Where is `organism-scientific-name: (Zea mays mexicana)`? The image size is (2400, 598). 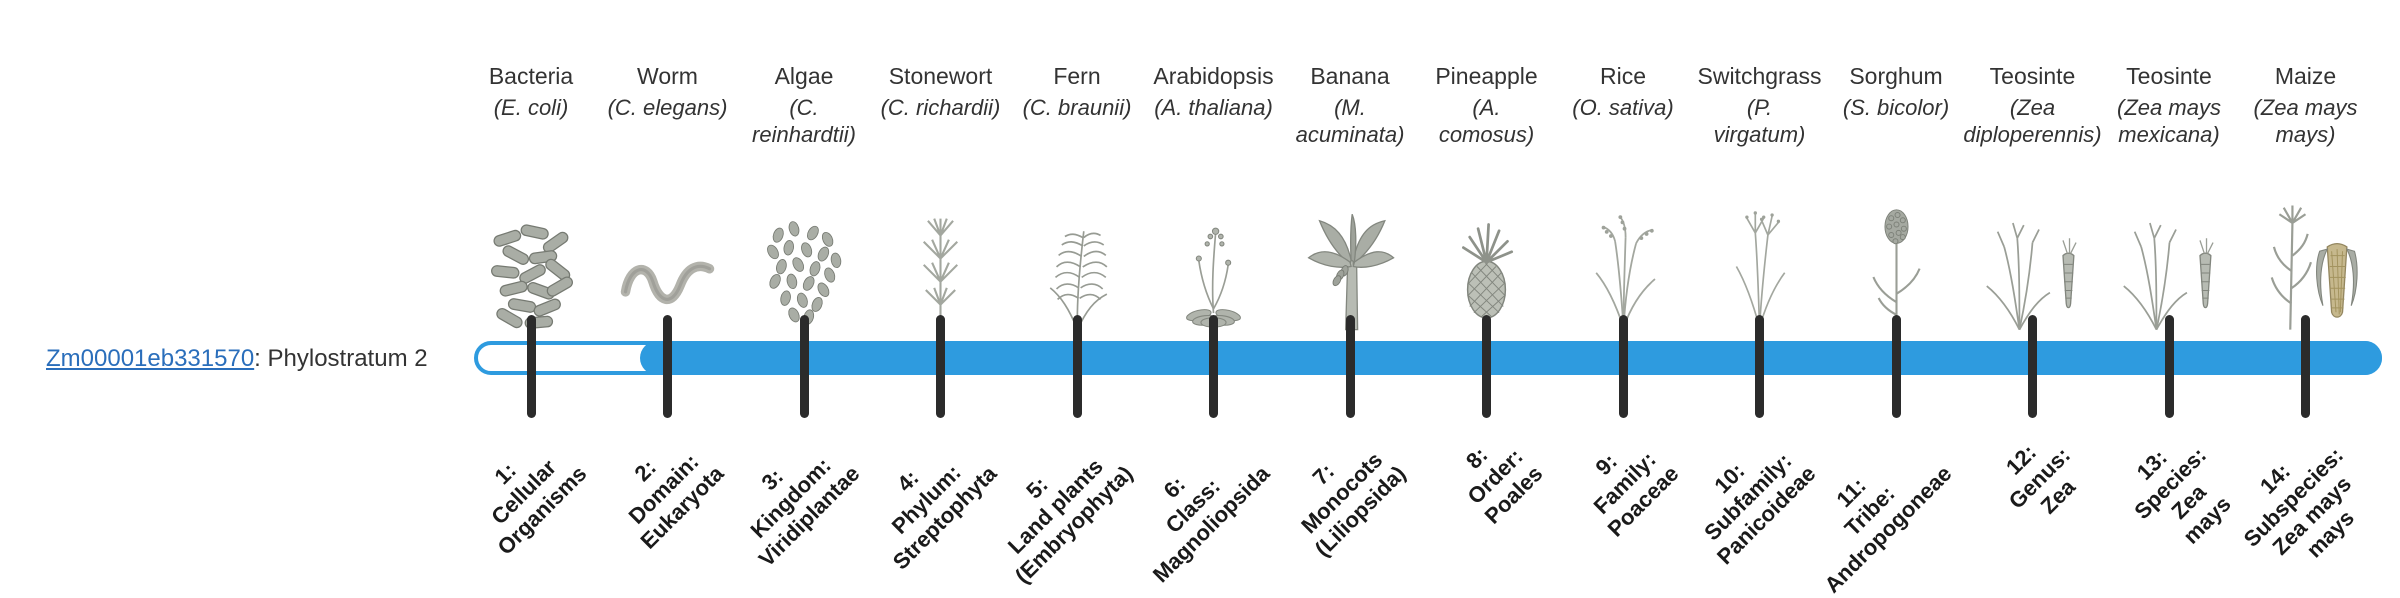
organism-scientific-name: (Zea mays mexicana) is located at coordinates (2169, 121).